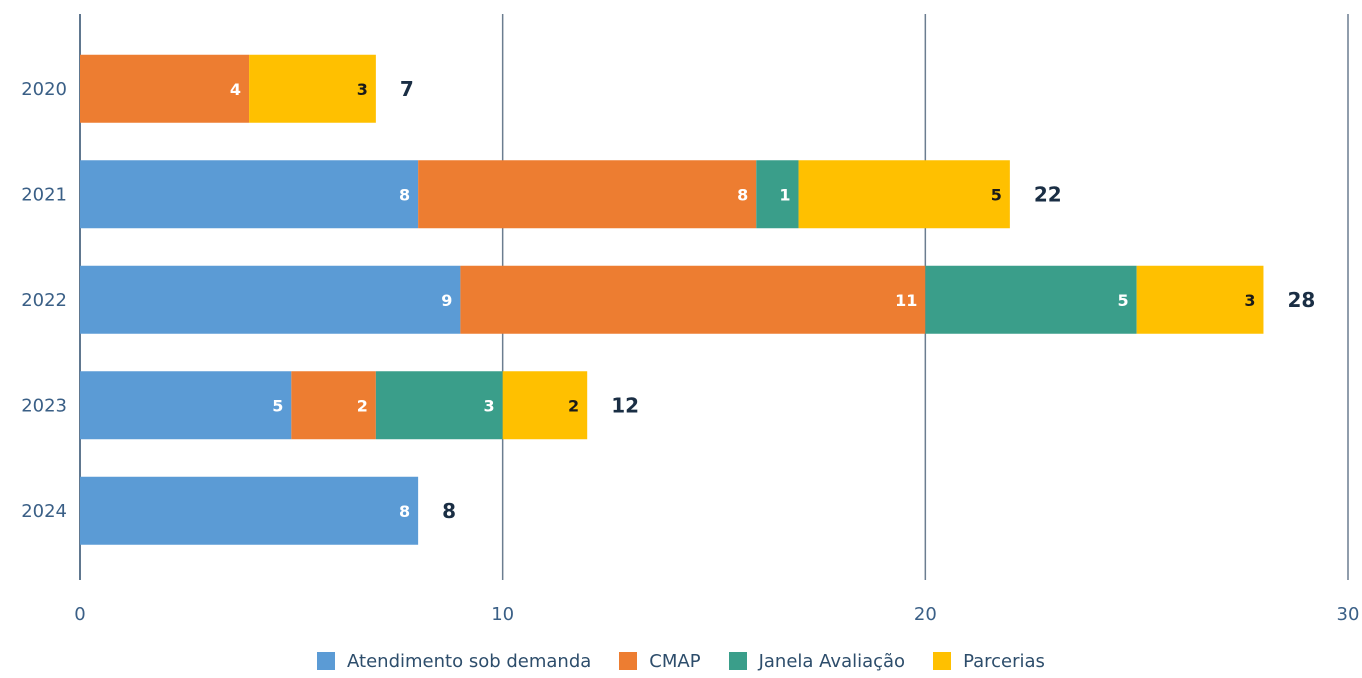  Describe the element at coordinates (449, 511) in the screenshot. I see `total-label-2024: 8` at that location.